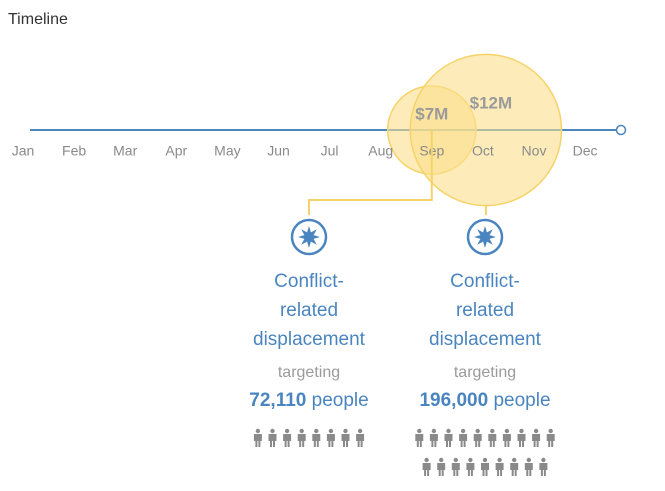 The width and height of the screenshot is (665, 491). I want to click on funding-bubble, so click(486, 130).